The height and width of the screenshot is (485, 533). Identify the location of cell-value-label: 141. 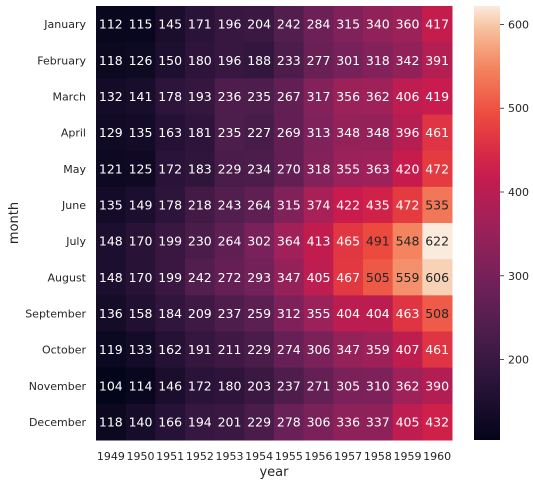
(141, 96).